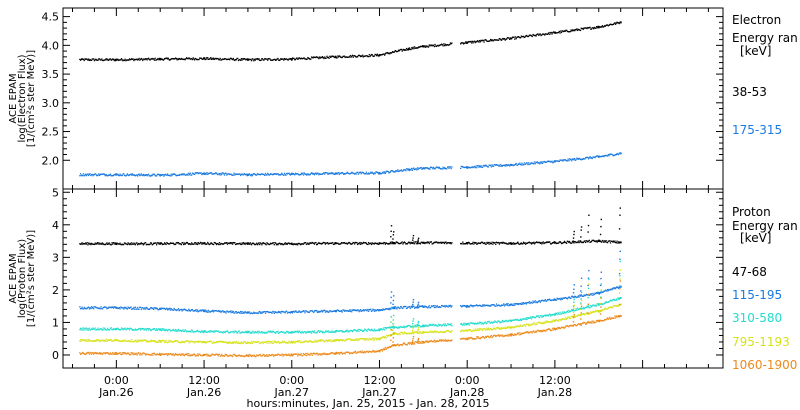 The width and height of the screenshot is (800, 410). What do you see at coordinates (379, 351) in the screenshot?
I see `data-point` at bounding box center [379, 351].